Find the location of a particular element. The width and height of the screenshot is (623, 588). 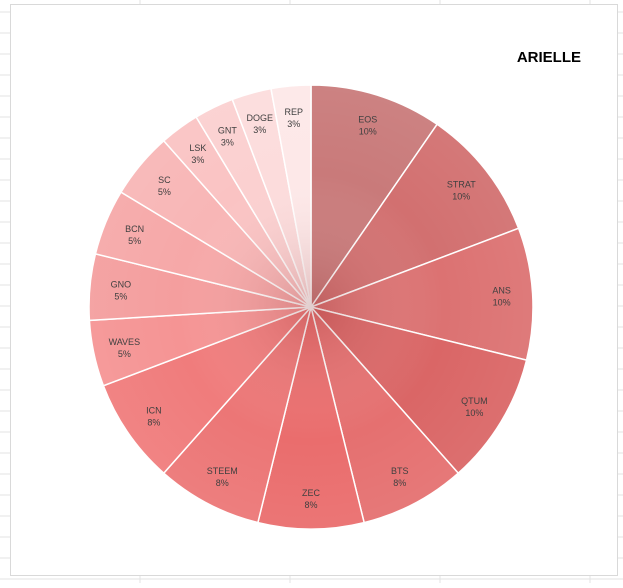

slice-percent-gno: 5% is located at coordinates (120, 297).